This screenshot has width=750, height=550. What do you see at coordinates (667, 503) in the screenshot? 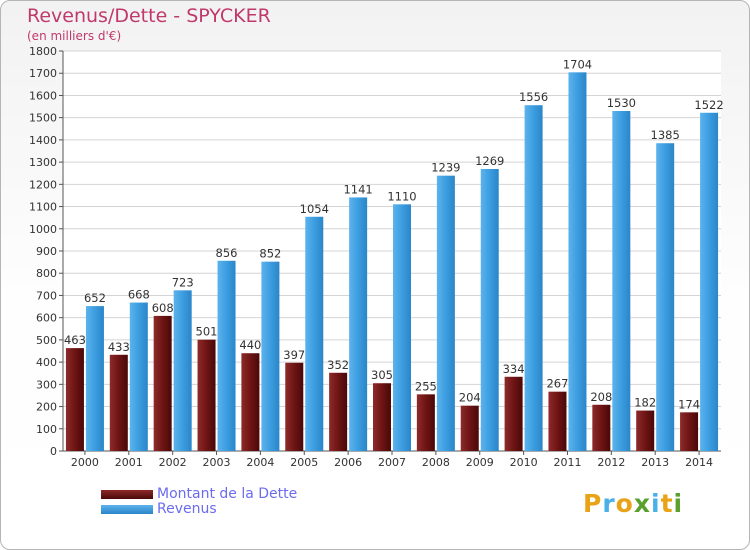
I see `logo-letter: t` at bounding box center [667, 503].